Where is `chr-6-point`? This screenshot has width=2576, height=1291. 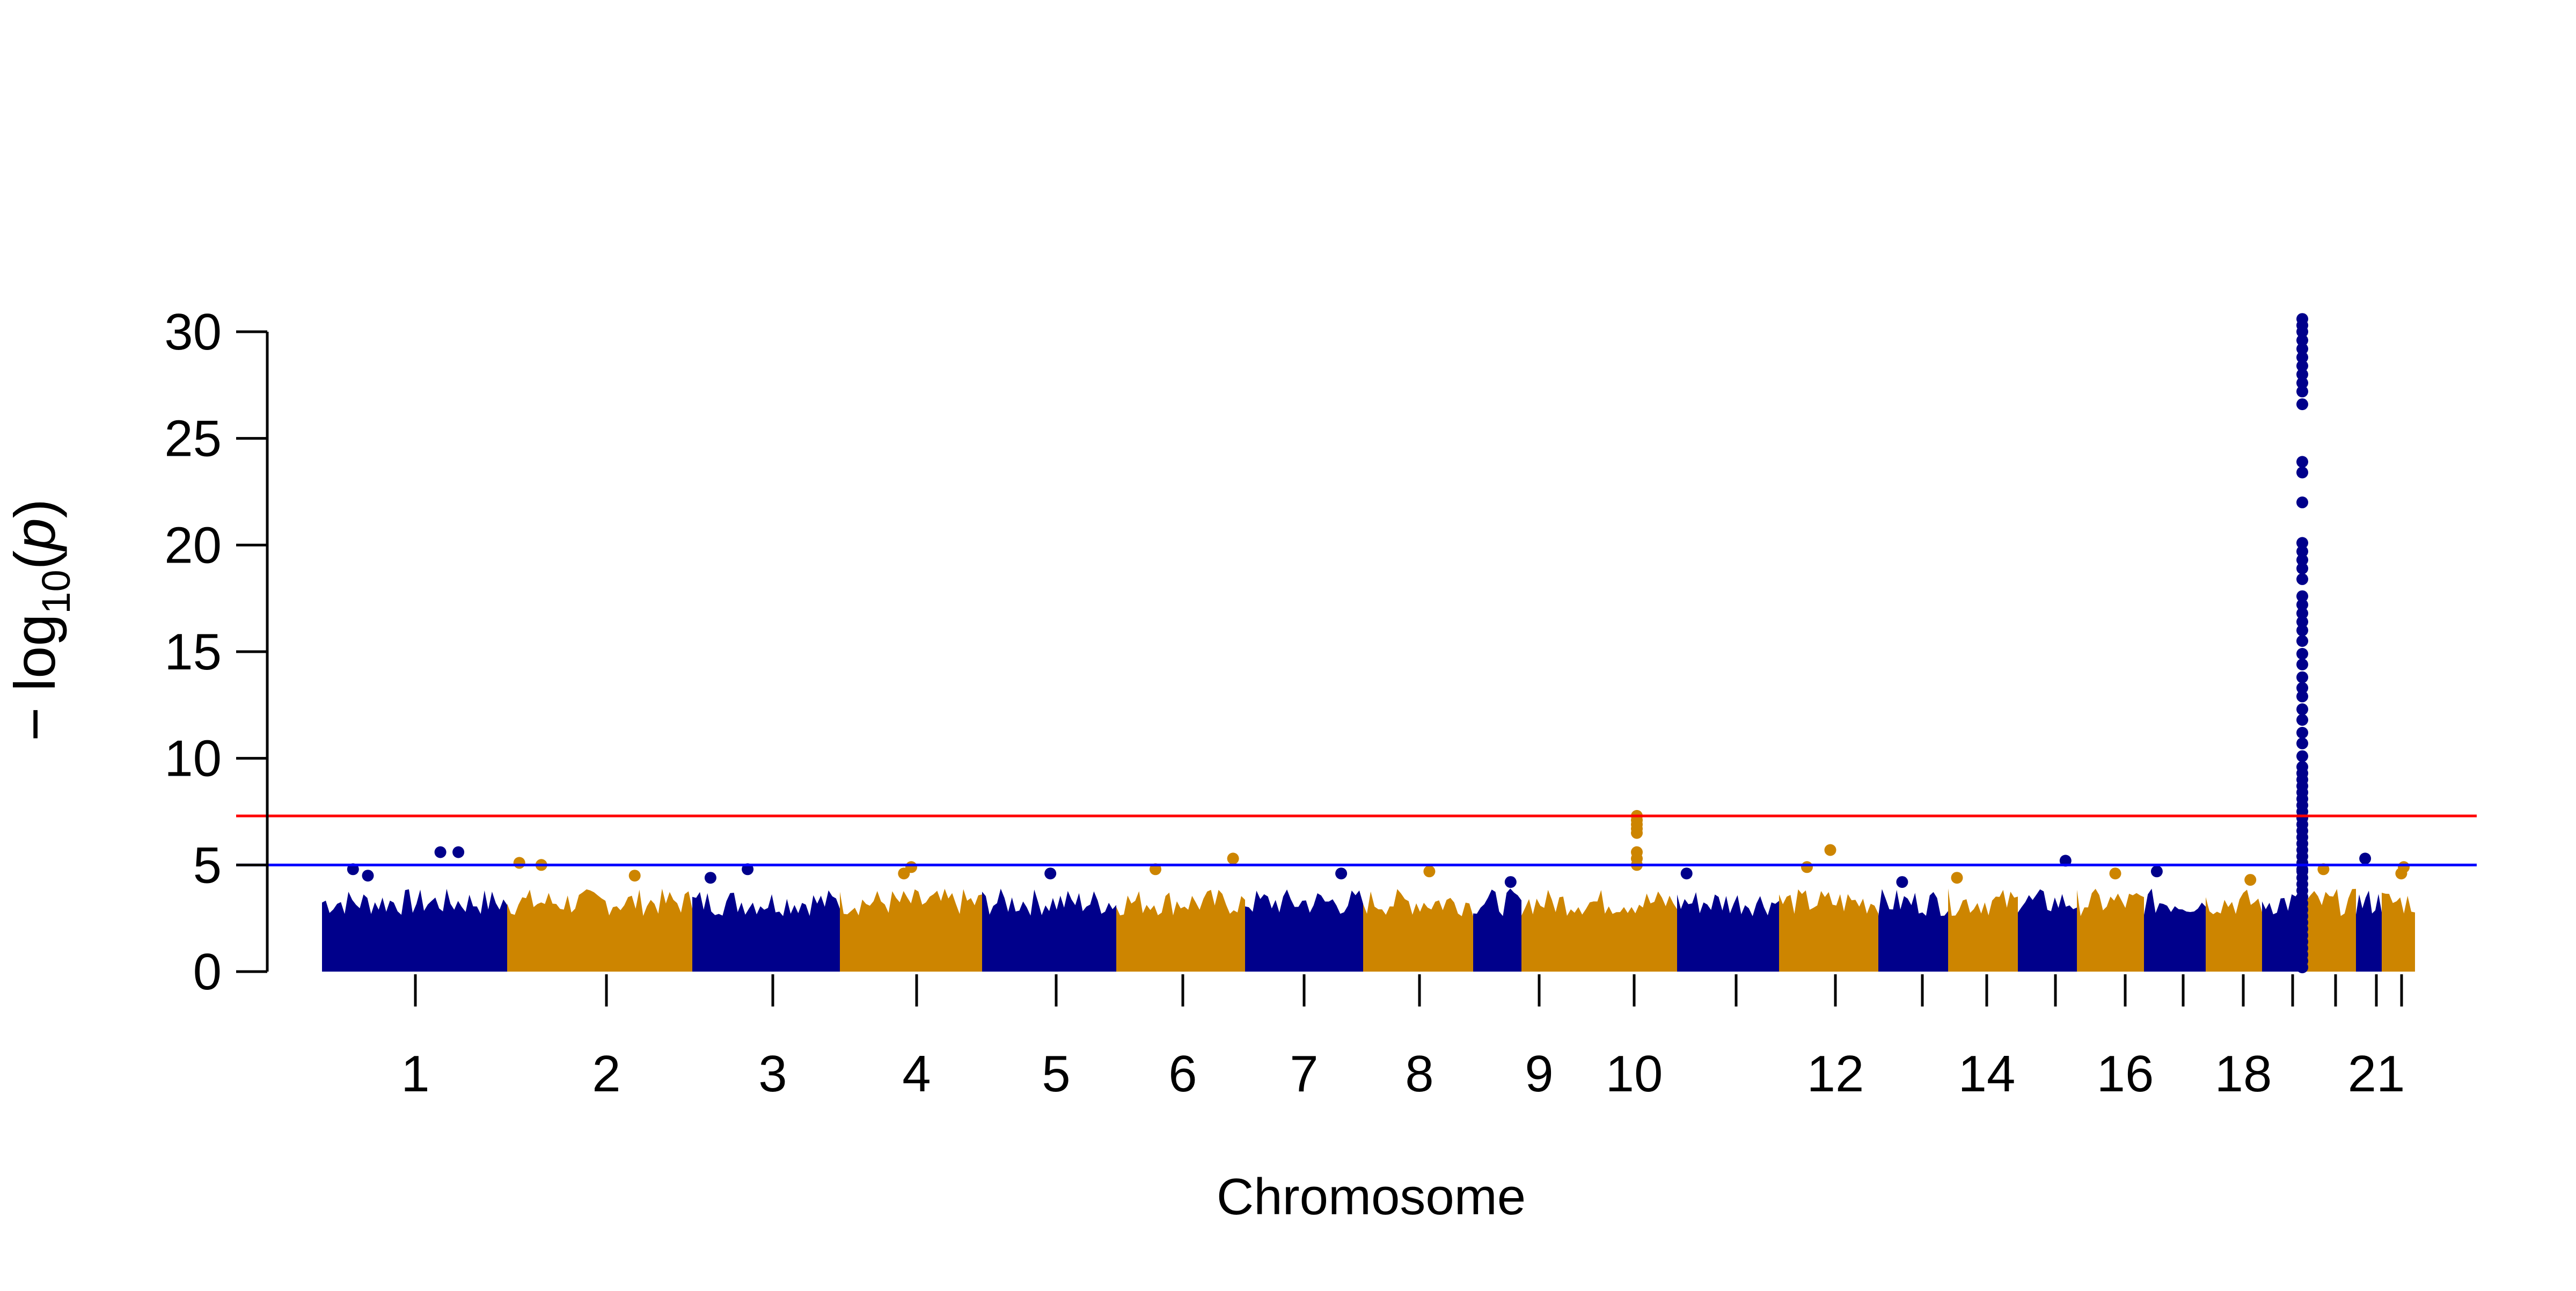 chr-6-point is located at coordinates (1233, 858).